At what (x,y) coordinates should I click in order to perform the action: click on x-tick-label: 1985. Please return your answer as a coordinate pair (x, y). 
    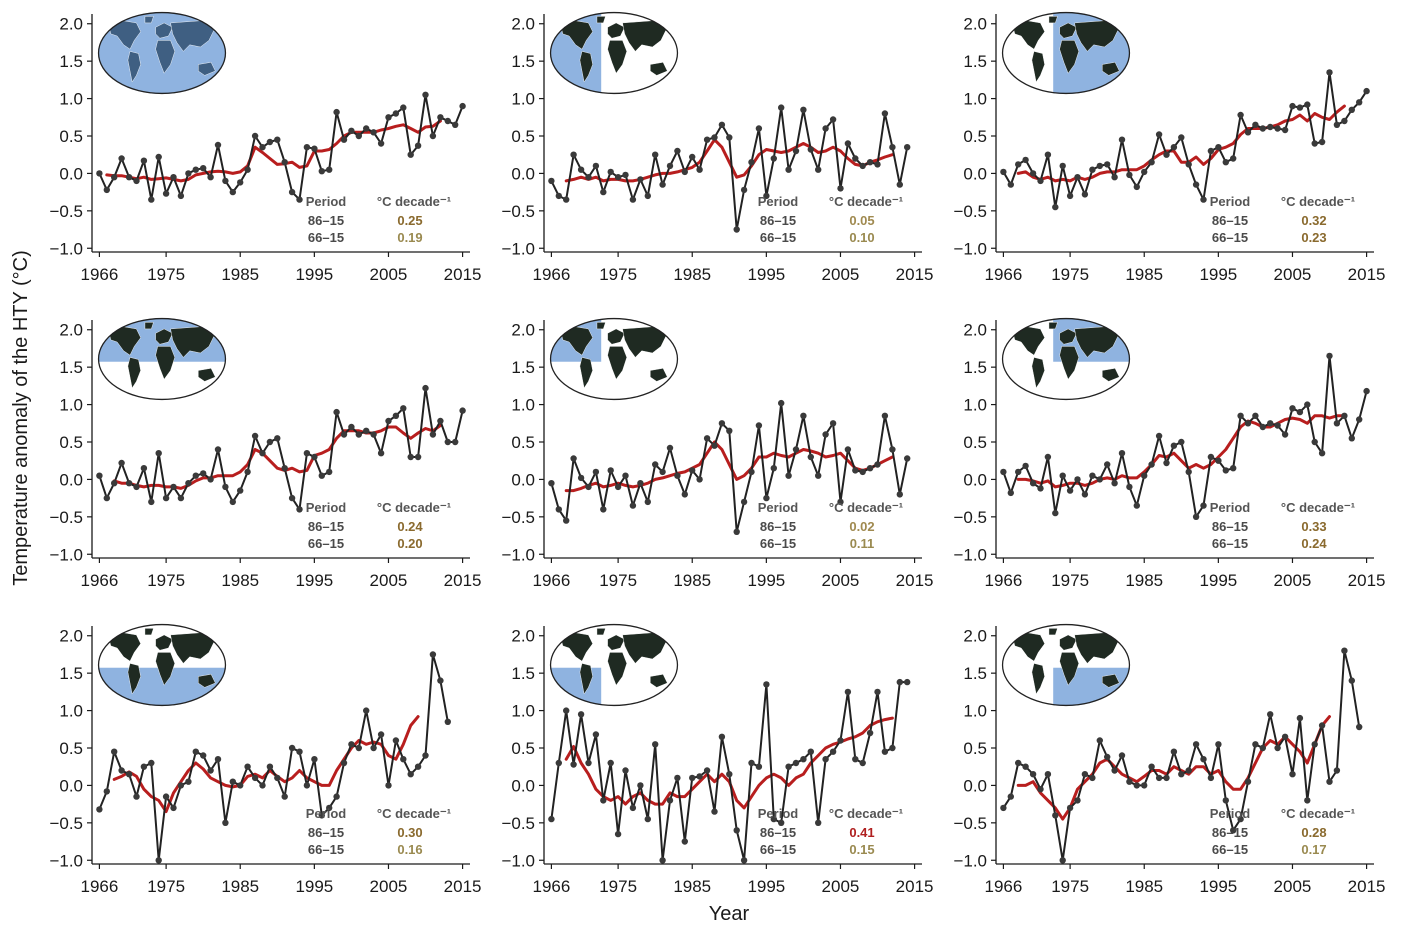
    Looking at the image, I should click on (692, 886).